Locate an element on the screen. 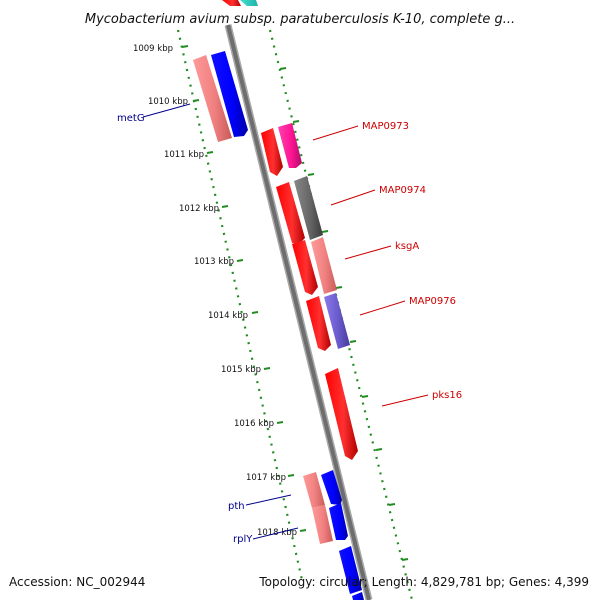  gene-label-pth: pth is located at coordinates (236, 506).